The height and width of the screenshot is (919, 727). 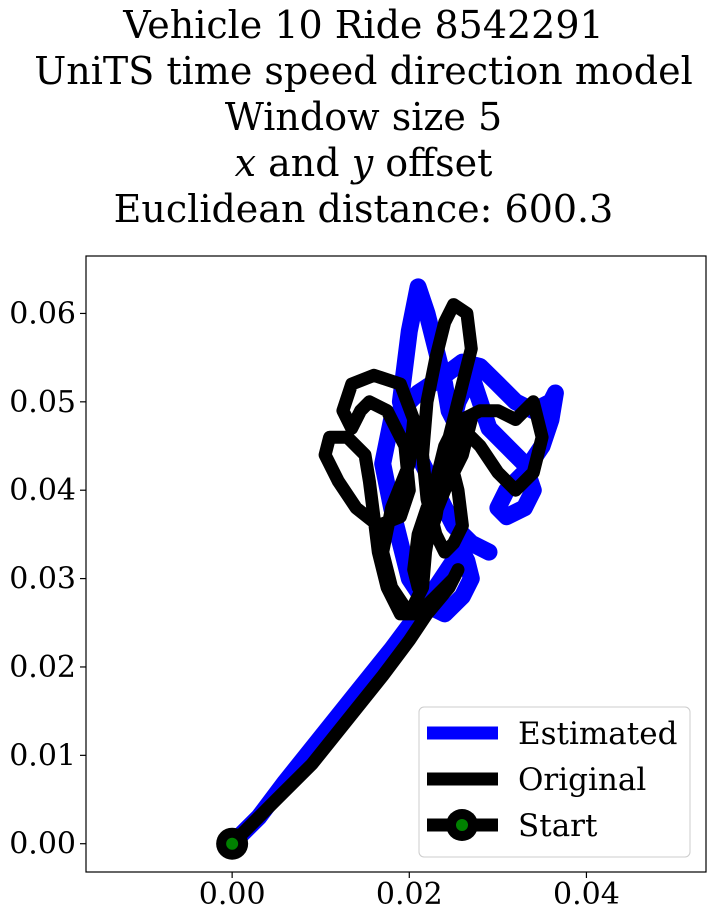 I want to click on legend-start-marker-center, so click(x=462, y=825).